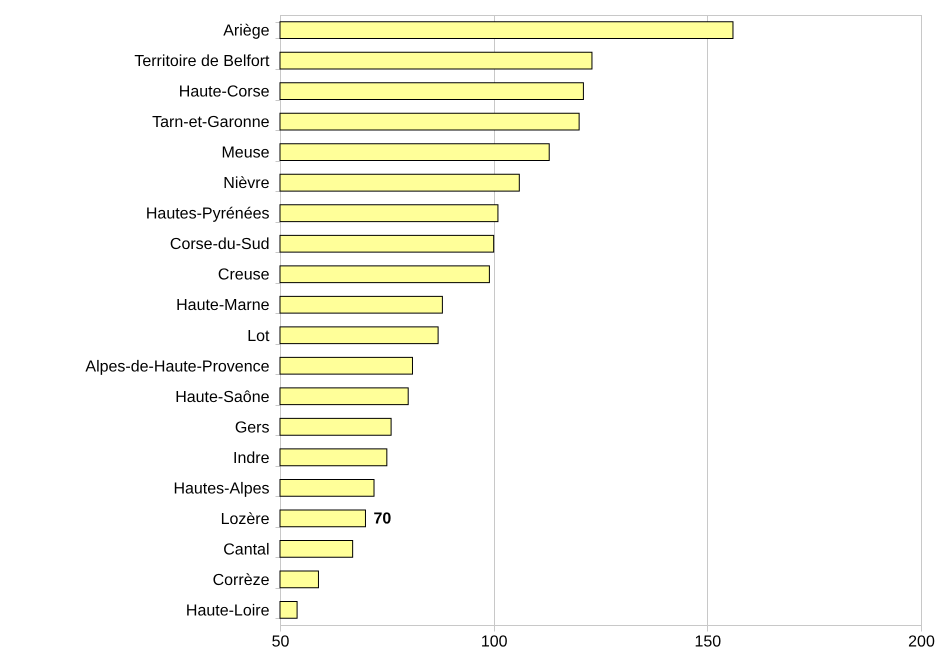 This screenshot has height=666, width=940. What do you see at coordinates (245, 153) in the screenshot?
I see `y-tick-label: Meuse` at bounding box center [245, 153].